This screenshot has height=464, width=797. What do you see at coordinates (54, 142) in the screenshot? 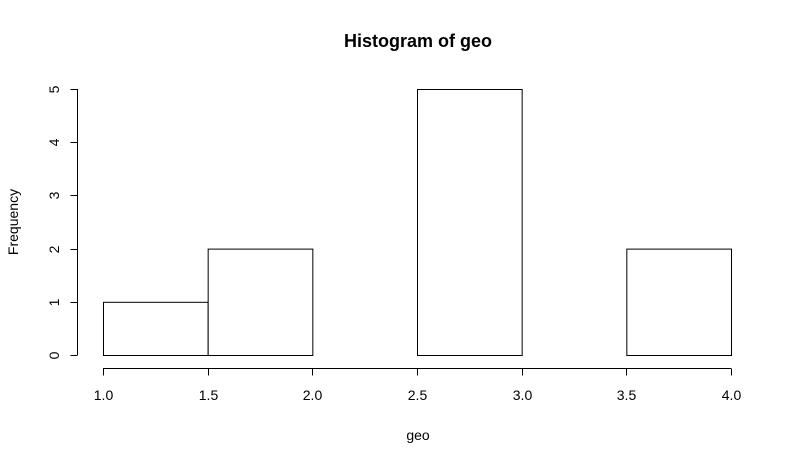
I see `y-tick-label: 4` at bounding box center [54, 142].